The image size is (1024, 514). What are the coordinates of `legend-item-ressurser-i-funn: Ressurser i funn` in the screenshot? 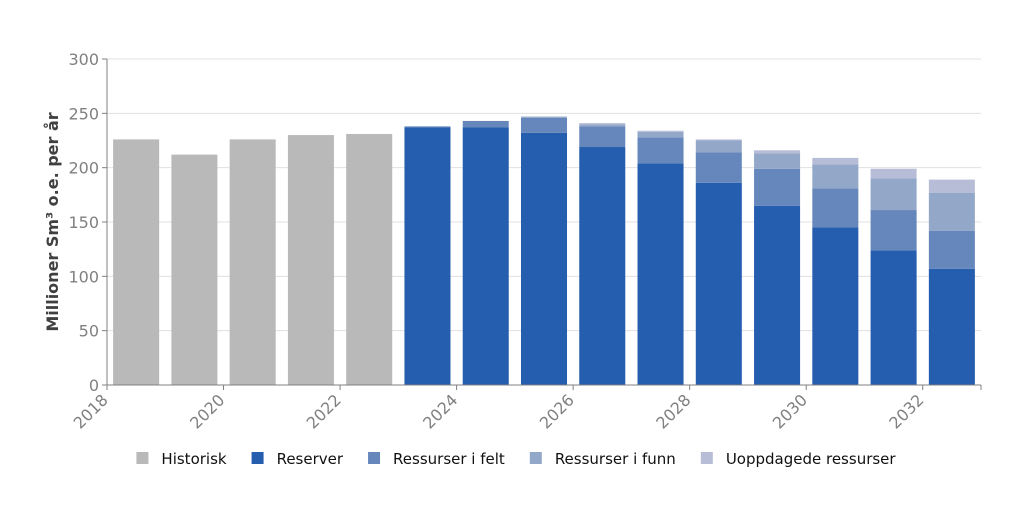 It's located at (602, 459).